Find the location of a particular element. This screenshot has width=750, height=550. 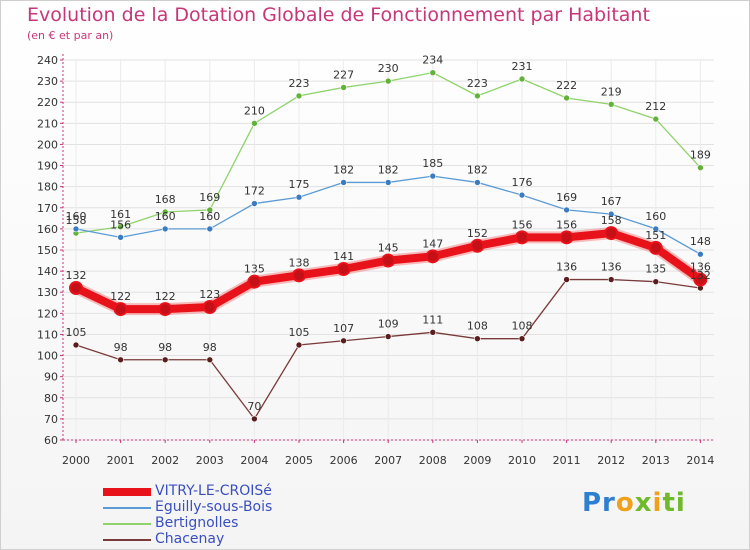

data-label: 219 is located at coordinates (611, 91).